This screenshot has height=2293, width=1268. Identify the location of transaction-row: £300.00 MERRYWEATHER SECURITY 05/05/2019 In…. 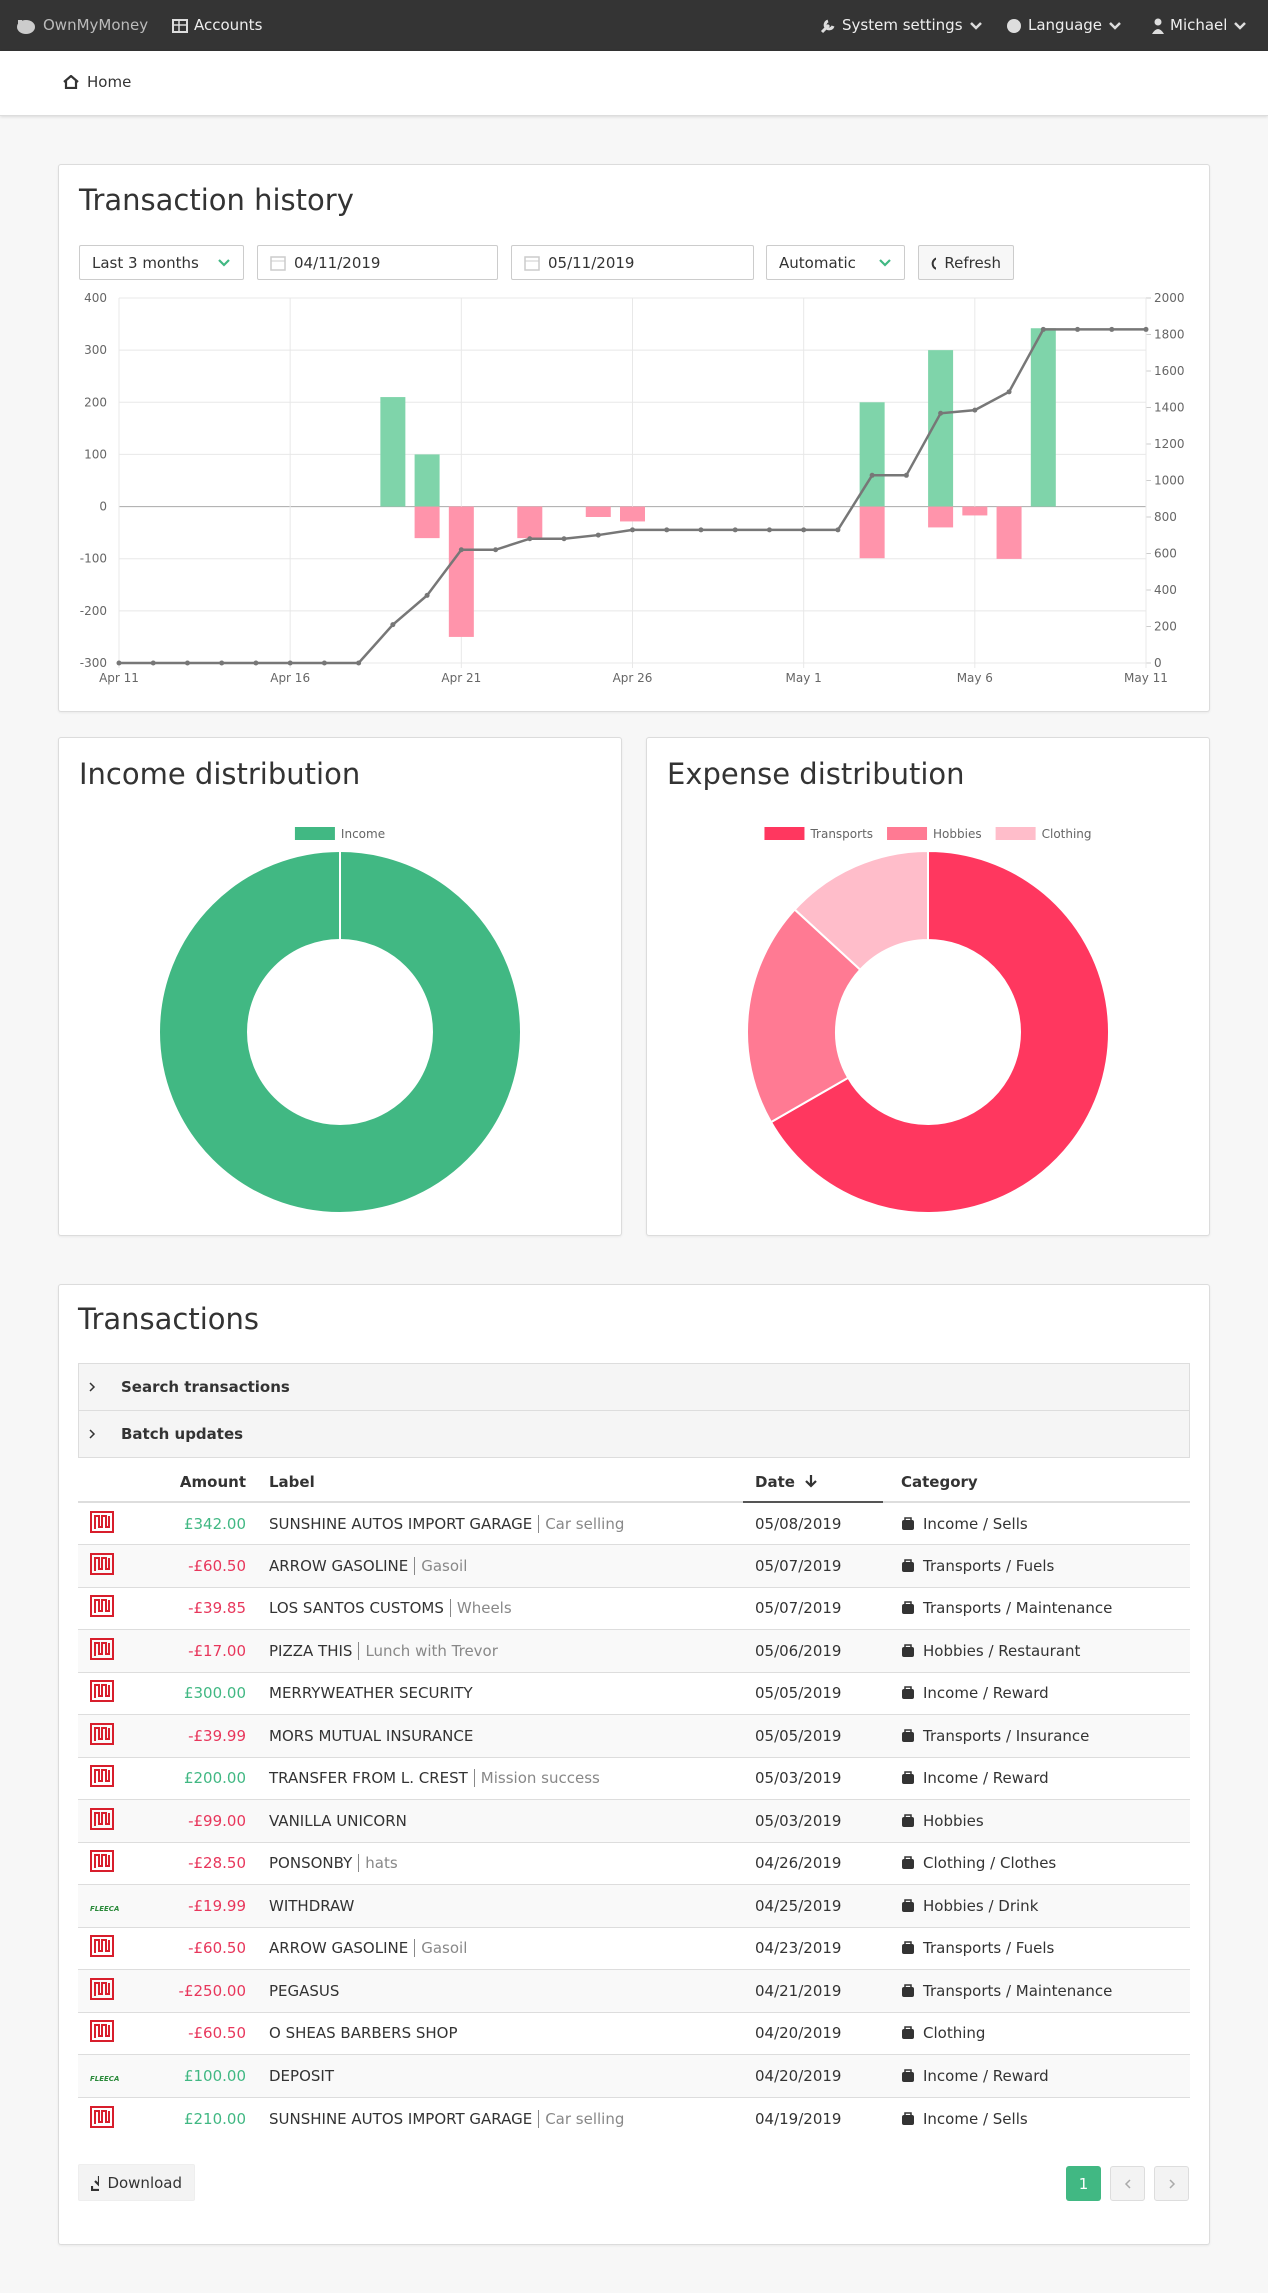
(634, 1693).